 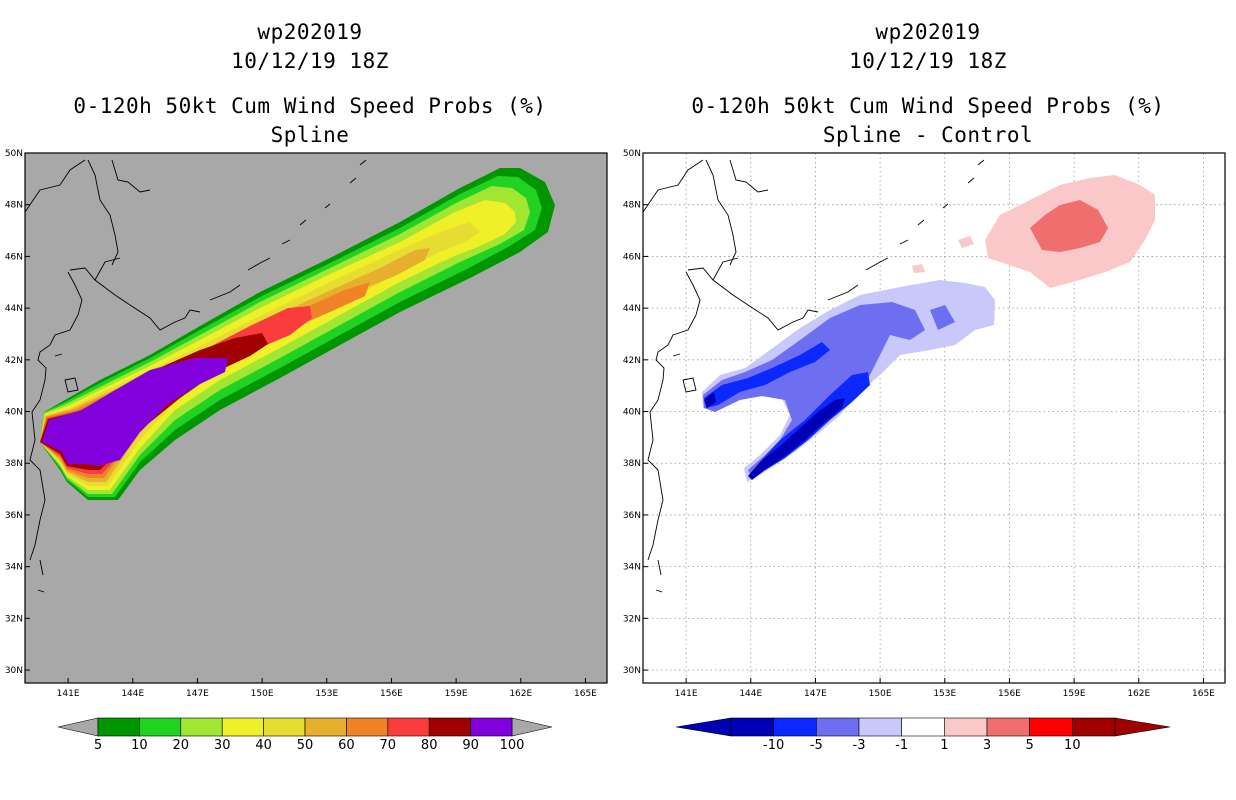 What do you see at coordinates (987, 745) in the screenshot?
I see `colorbar-label: 3` at bounding box center [987, 745].